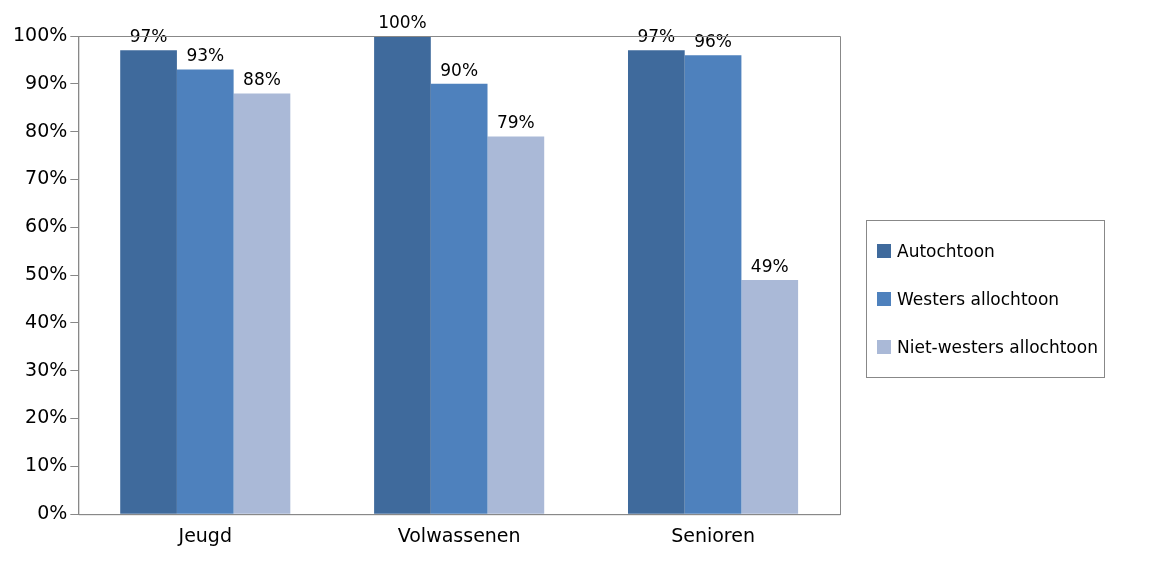 Image resolution: width=1159 pixels, height=561 pixels. I want to click on y-tick-label: 50%, so click(46, 273).